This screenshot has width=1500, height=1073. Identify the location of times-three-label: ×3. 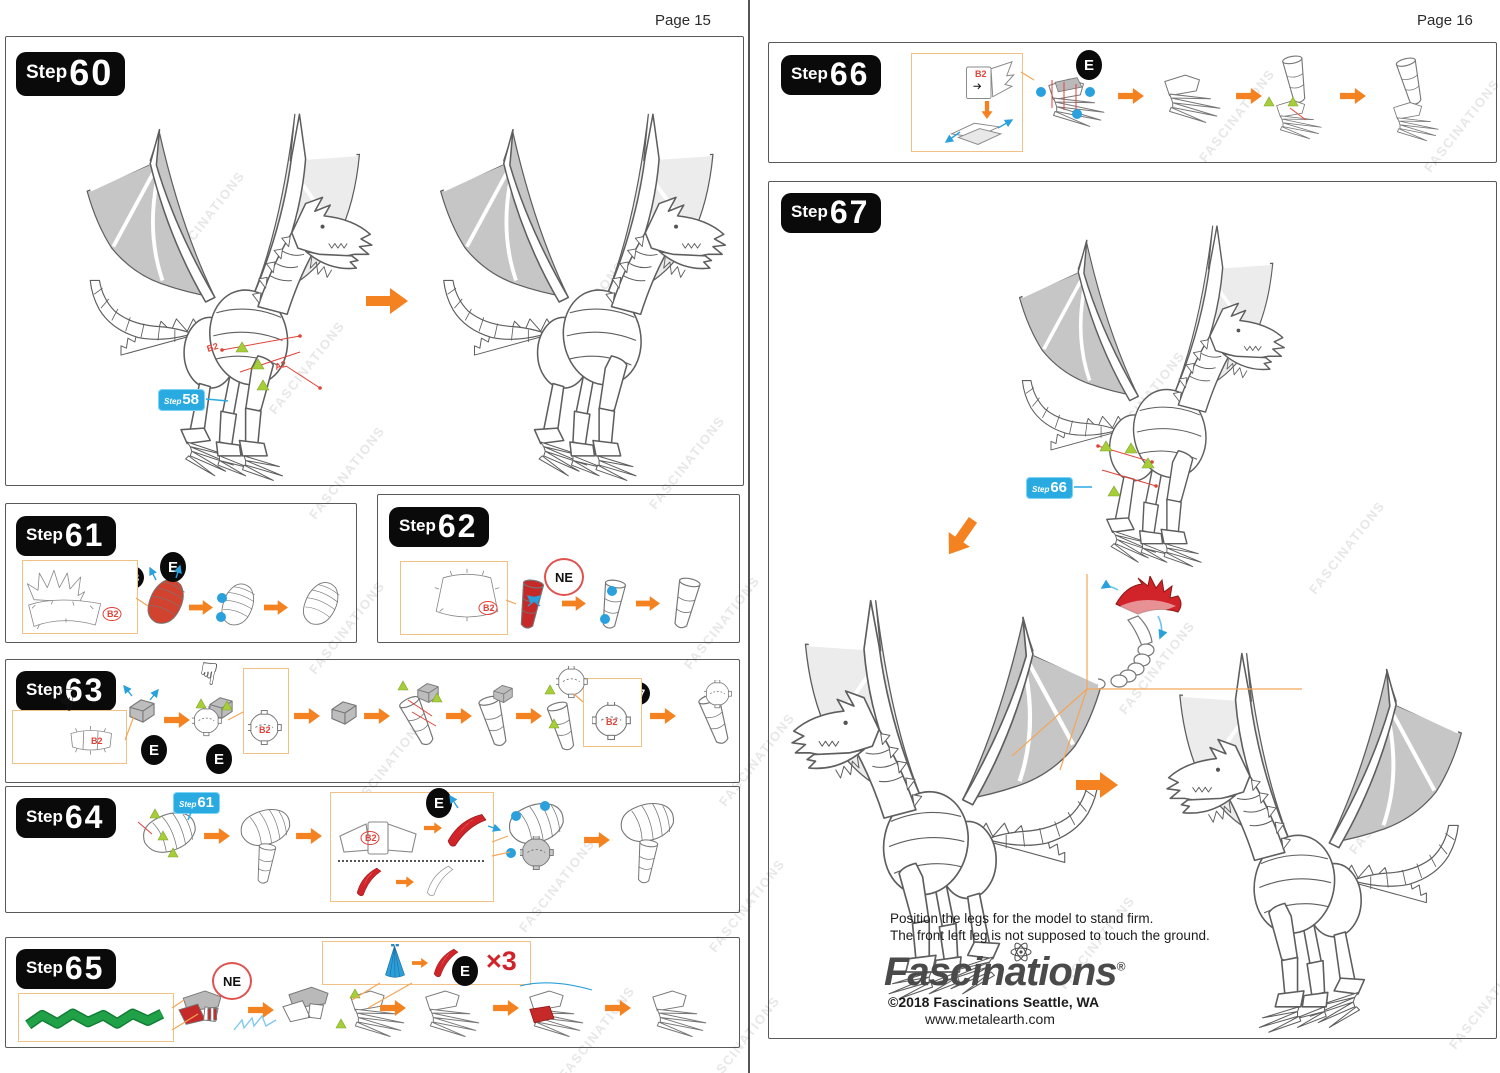
(501, 961).